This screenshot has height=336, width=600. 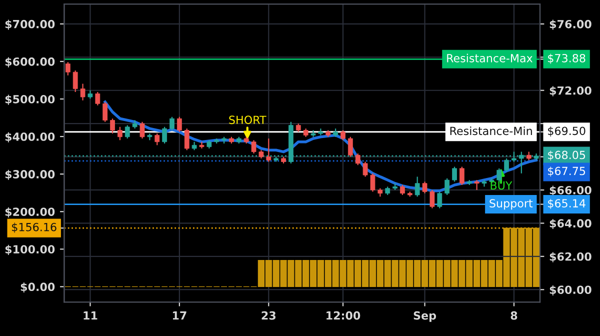 I want to click on y2-tick-label: $72.00, so click(x=571, y=91).